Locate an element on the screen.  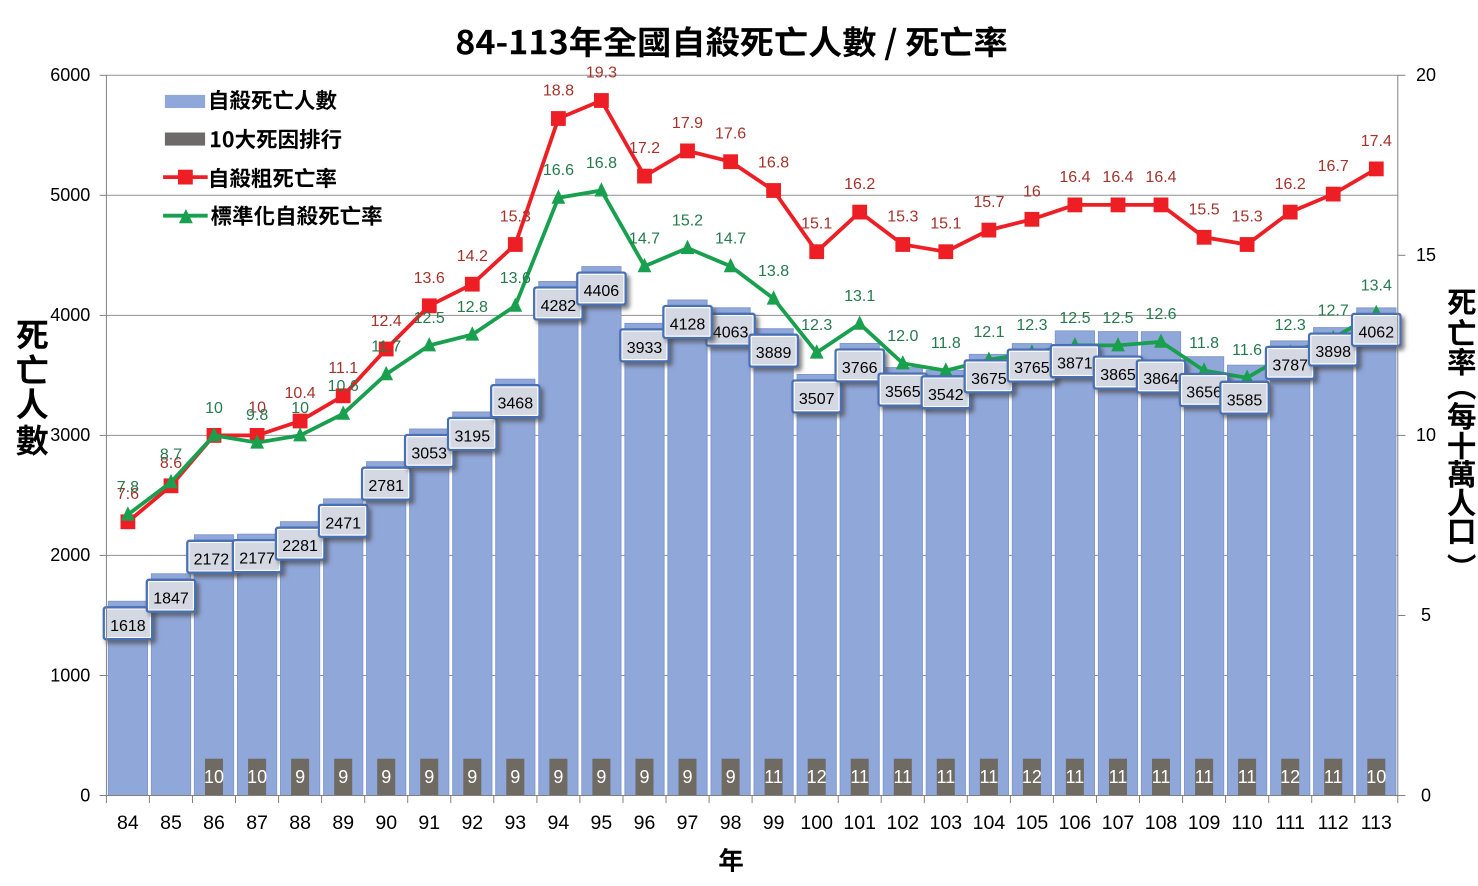
svg-text: 8.6 is located at coordinates (171, 463).